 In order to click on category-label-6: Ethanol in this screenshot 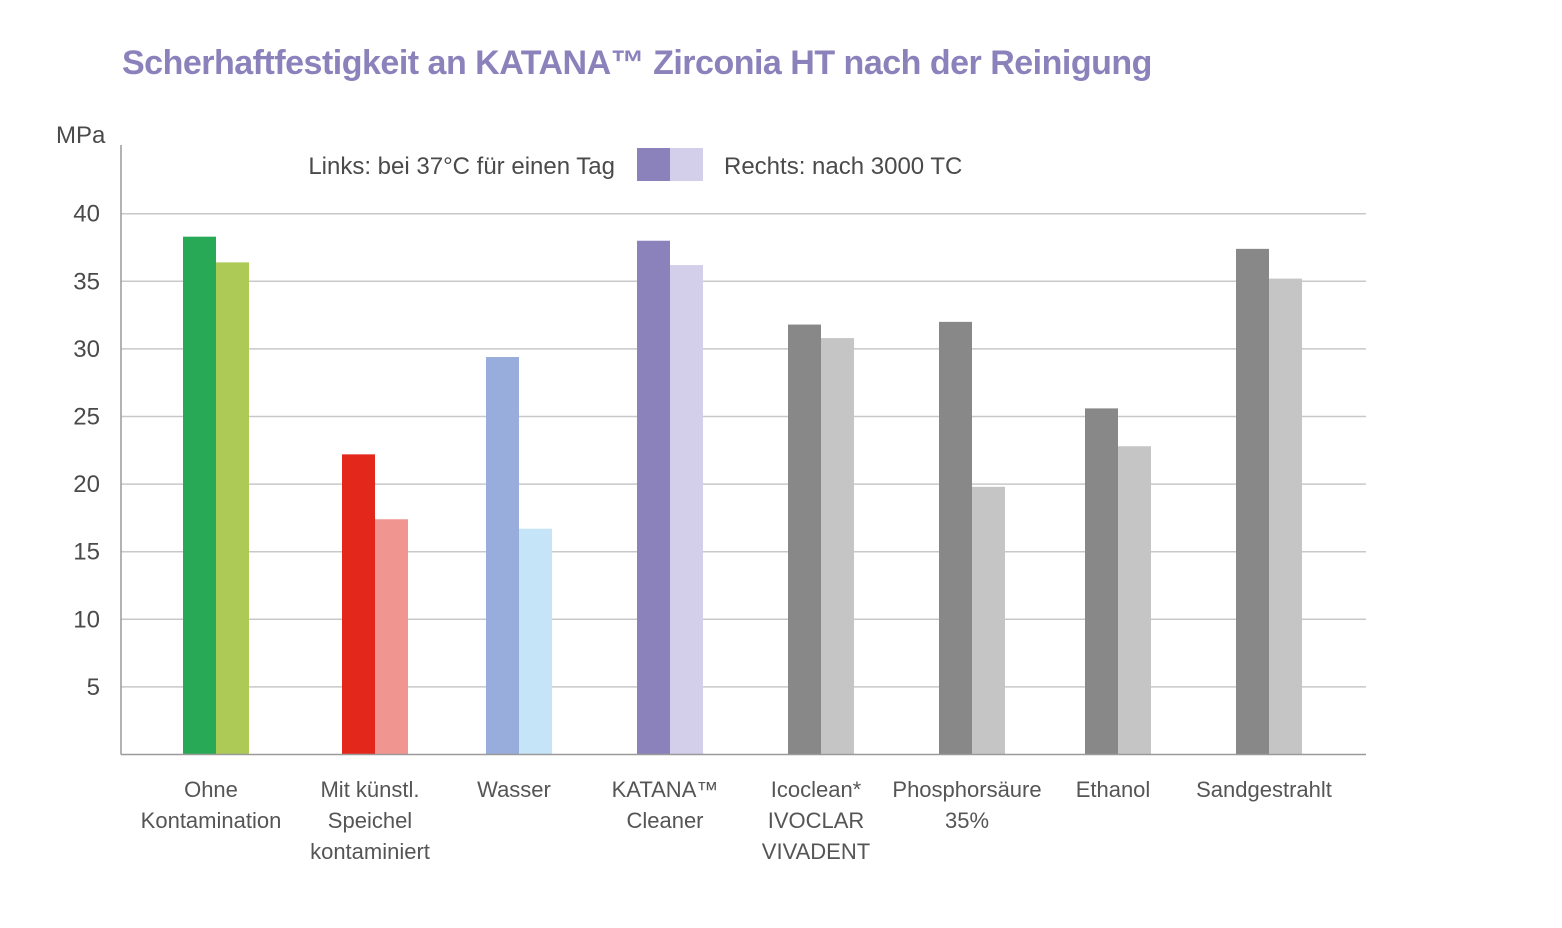, I will do `click(1113, 789)`.